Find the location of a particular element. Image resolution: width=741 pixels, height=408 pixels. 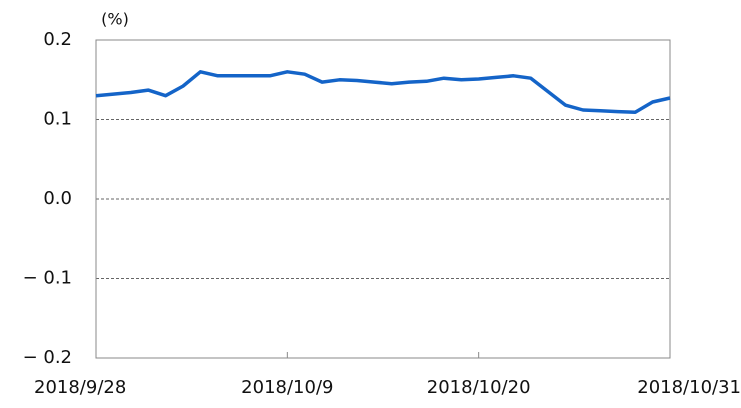

y-tick-label: 0.1 is located at coordinates (57, 119).